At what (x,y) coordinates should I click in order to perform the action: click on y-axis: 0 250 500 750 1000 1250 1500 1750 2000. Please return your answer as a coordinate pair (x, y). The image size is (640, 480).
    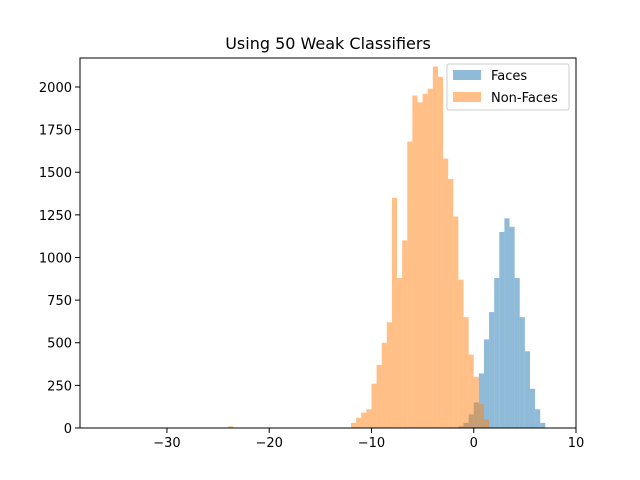
    Looking at the image, I should click on (59, 259).